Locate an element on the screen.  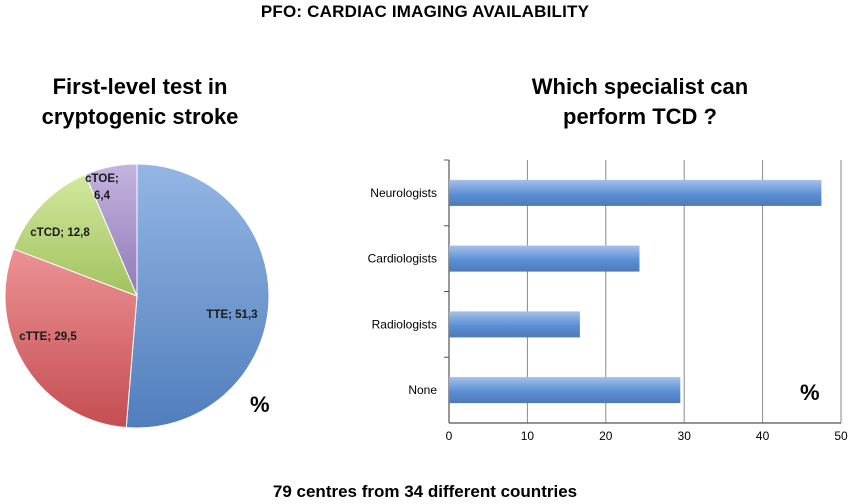
pie-label-ctcd: cTCD; 12,8 is located at coordinates (60, 233).